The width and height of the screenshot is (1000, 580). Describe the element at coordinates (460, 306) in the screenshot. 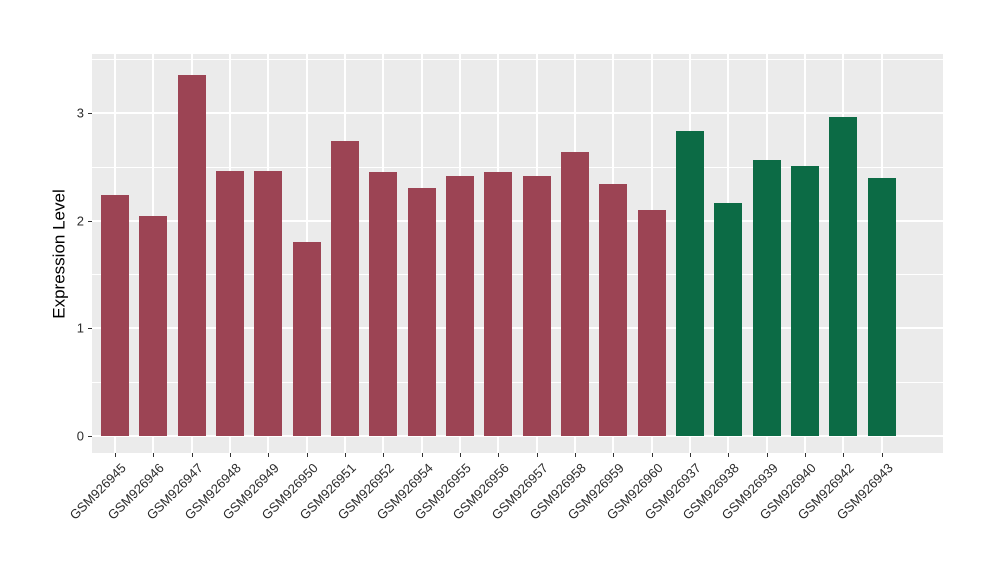

I see `bar-GSM926955` at that location.